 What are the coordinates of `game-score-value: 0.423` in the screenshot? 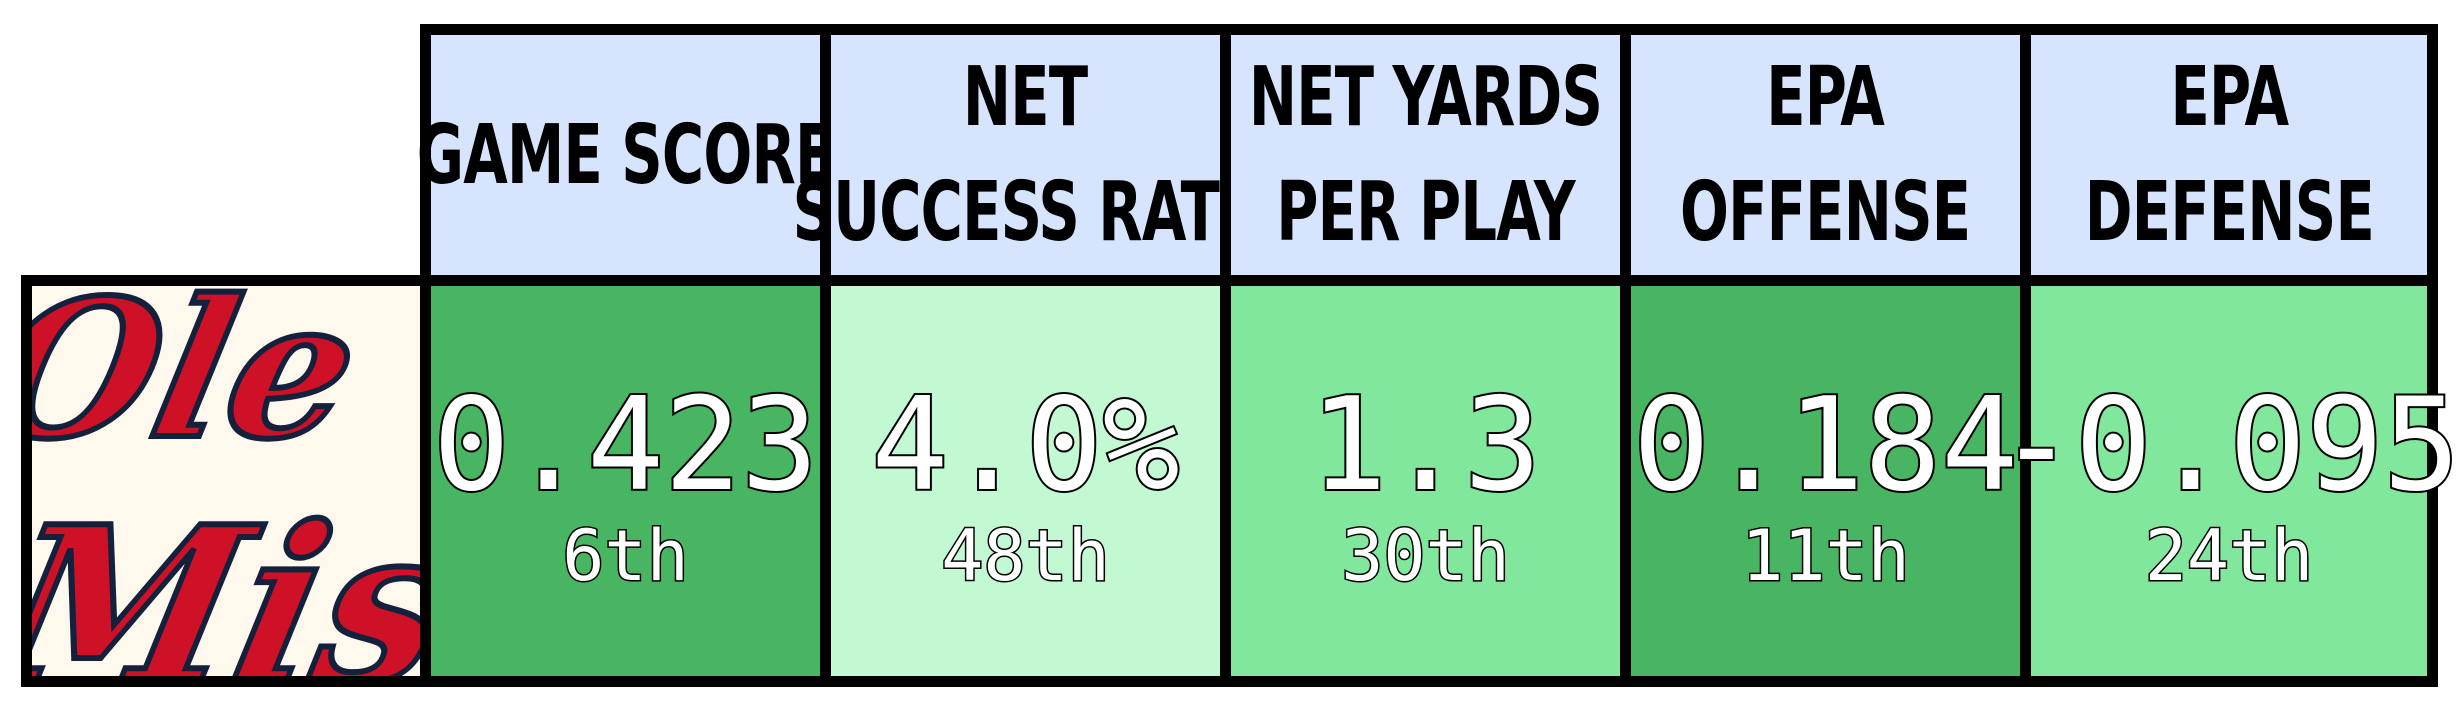 It's located at (625, 445).